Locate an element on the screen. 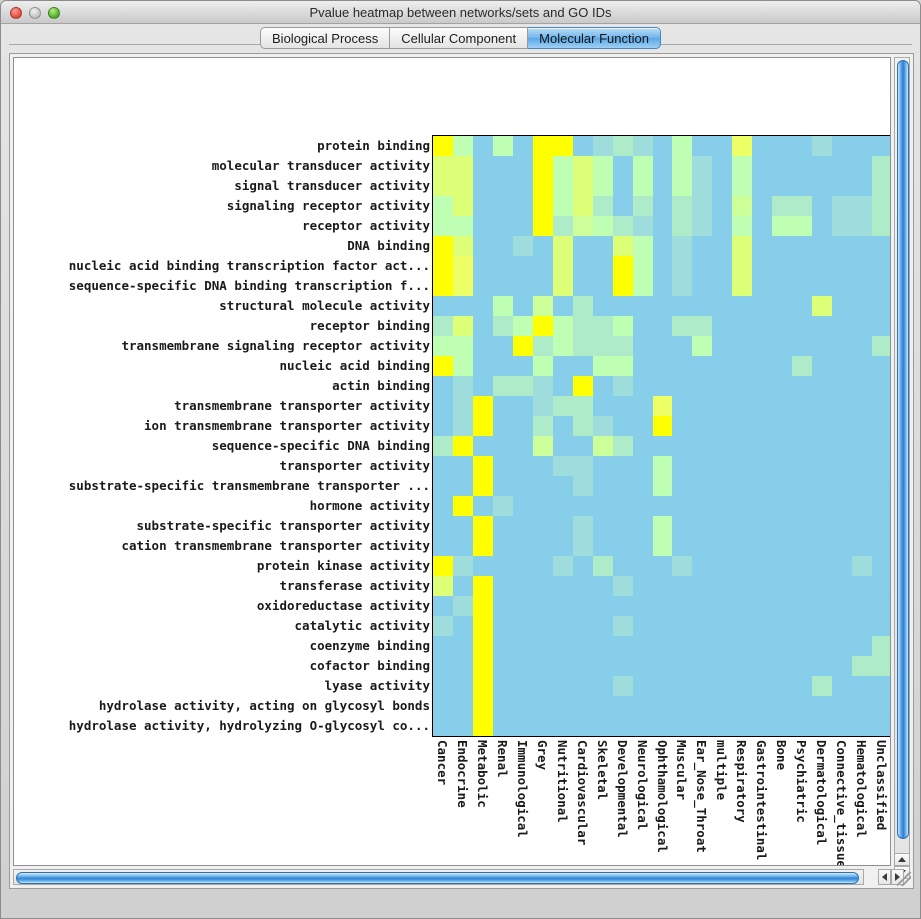 The height and width of the screenshot is (919, 921). minimize-window-button is located at coordinates (35, 13).